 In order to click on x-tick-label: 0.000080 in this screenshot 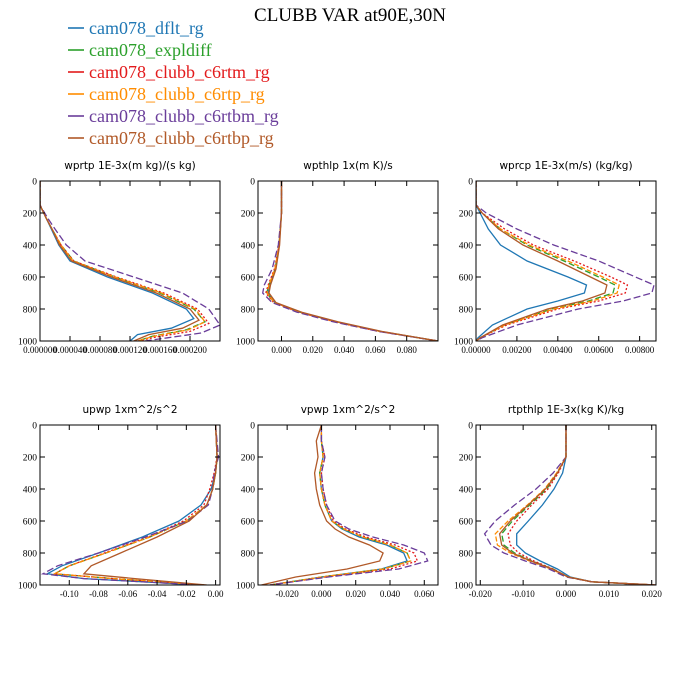, I will do `click(100, 350)`.